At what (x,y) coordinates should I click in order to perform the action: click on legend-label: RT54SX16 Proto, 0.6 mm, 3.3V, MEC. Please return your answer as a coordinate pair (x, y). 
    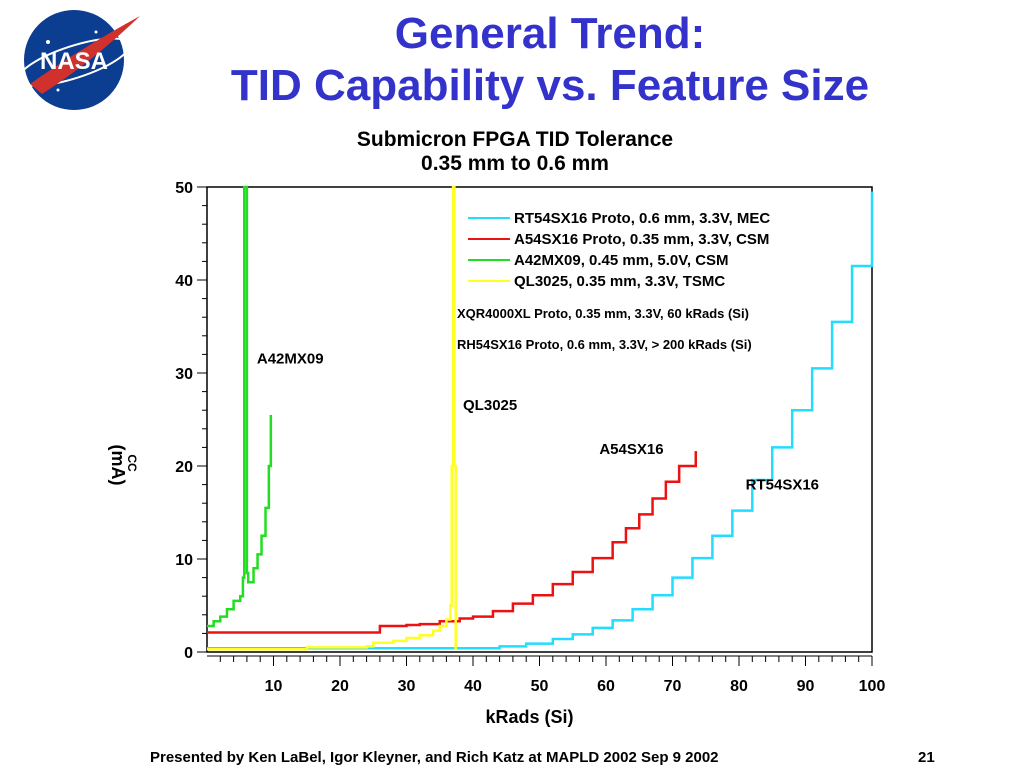
    Looking at the image, I should click on (642, 218).